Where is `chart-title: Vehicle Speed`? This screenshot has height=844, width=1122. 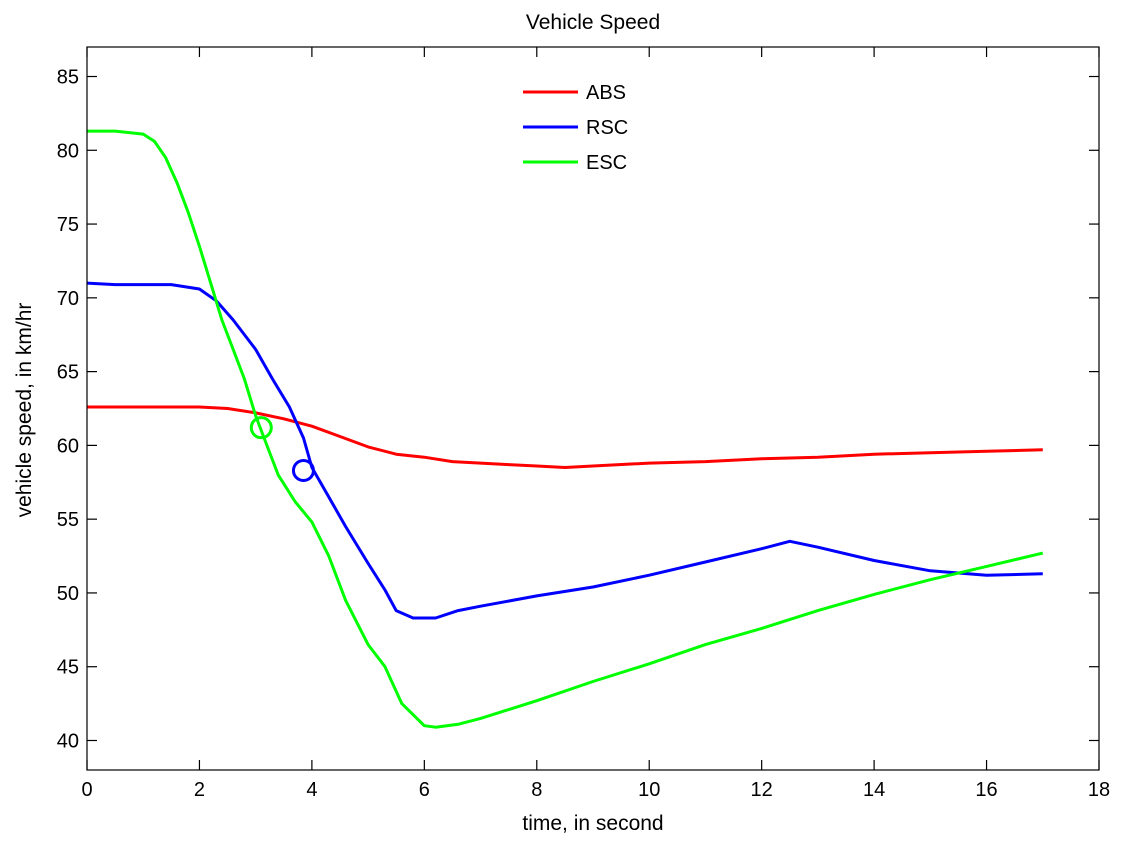 chart-title: Vehicle Speed is located at coordinates (593, 22).